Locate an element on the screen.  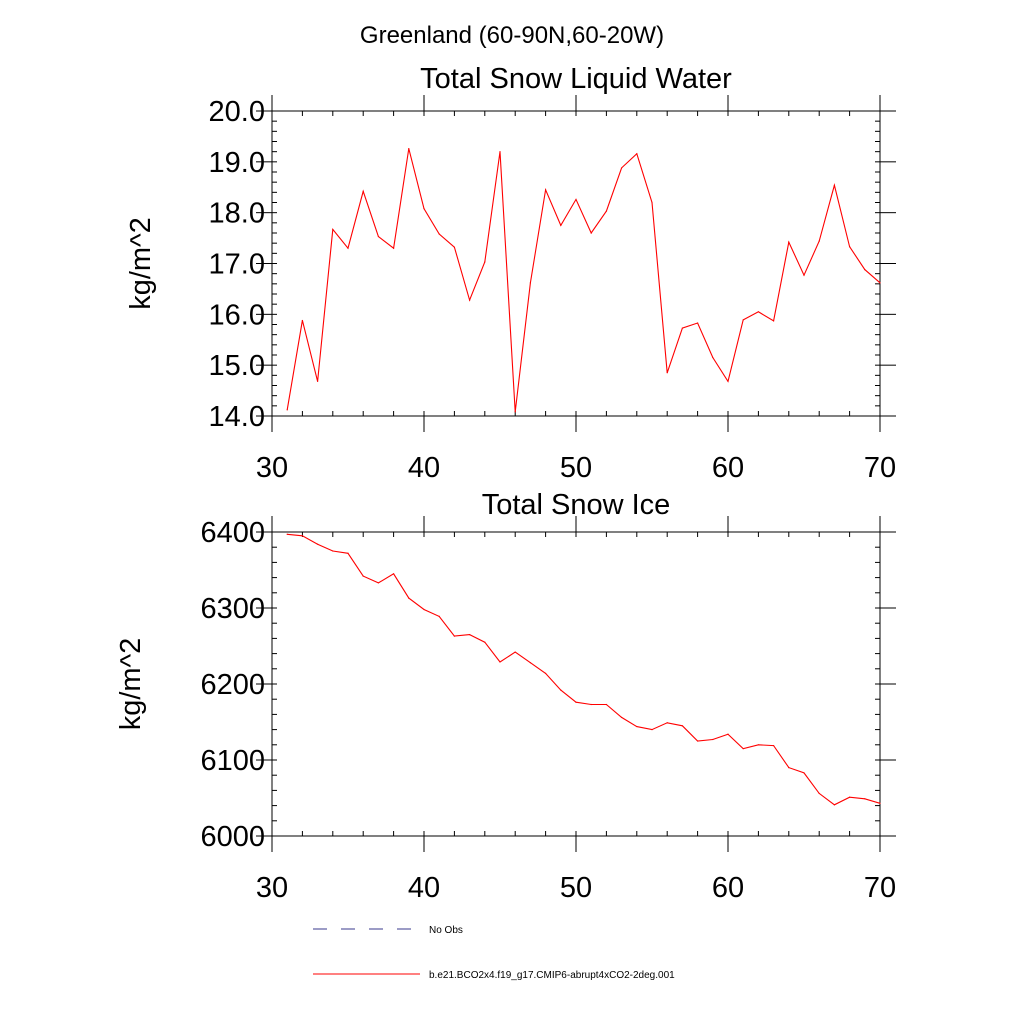
y-tick-label: 16.0 is located at coordinates (237, 315).